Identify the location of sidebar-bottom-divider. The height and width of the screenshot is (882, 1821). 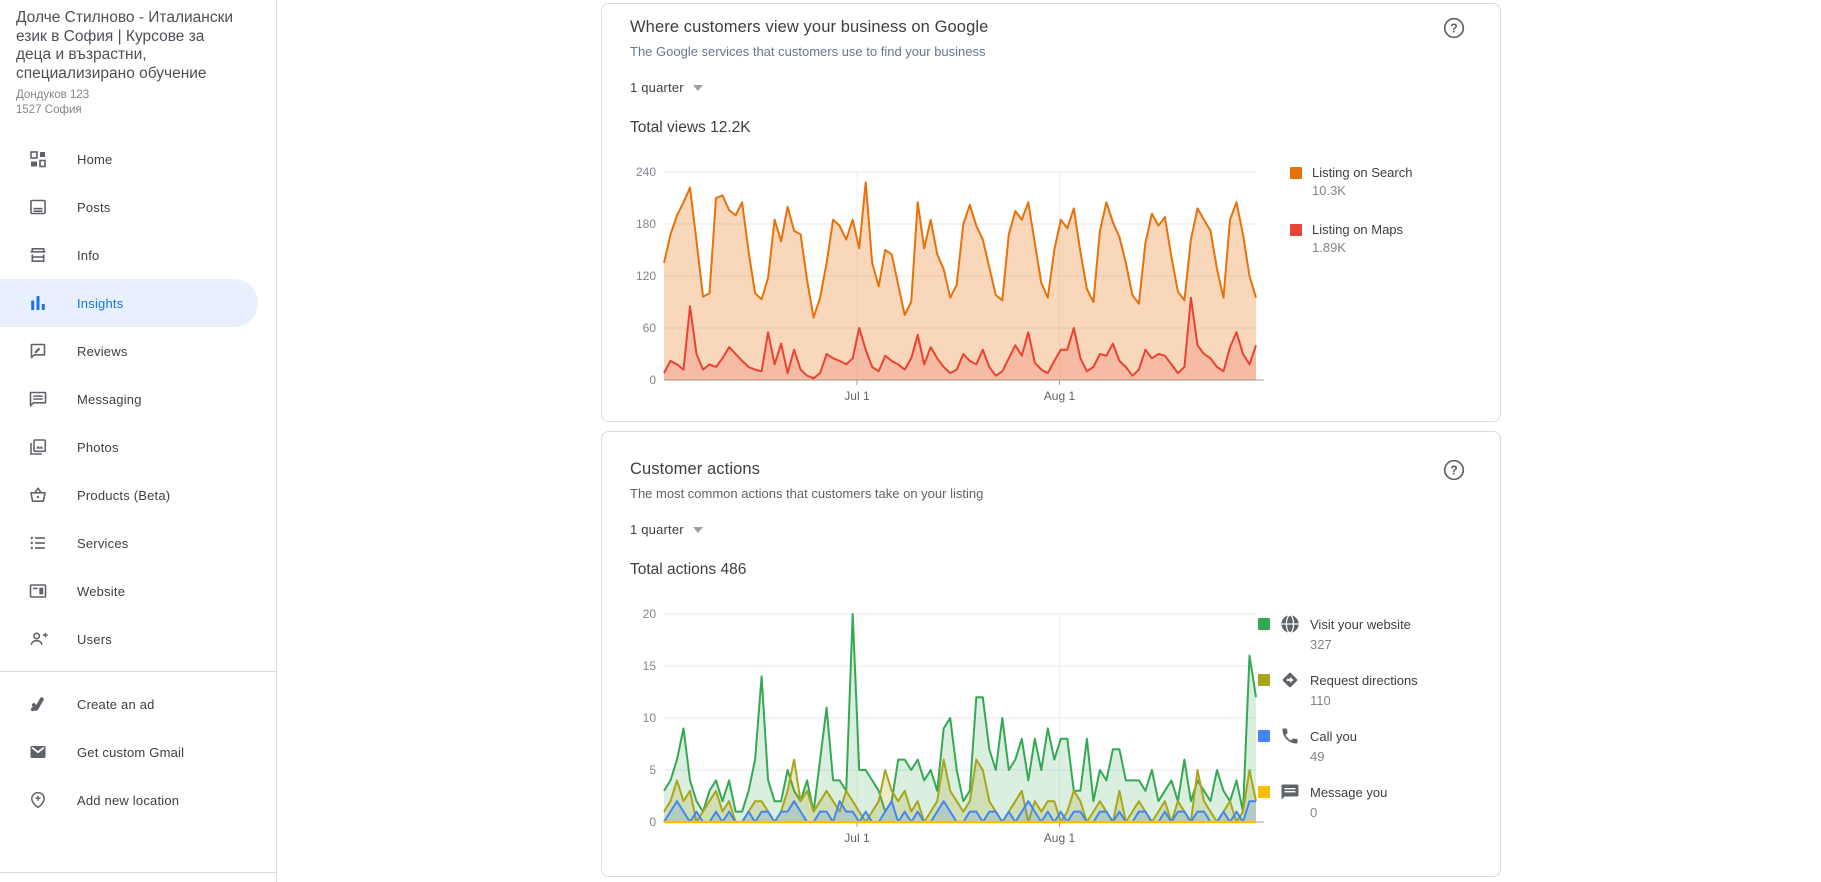
(138, 872).